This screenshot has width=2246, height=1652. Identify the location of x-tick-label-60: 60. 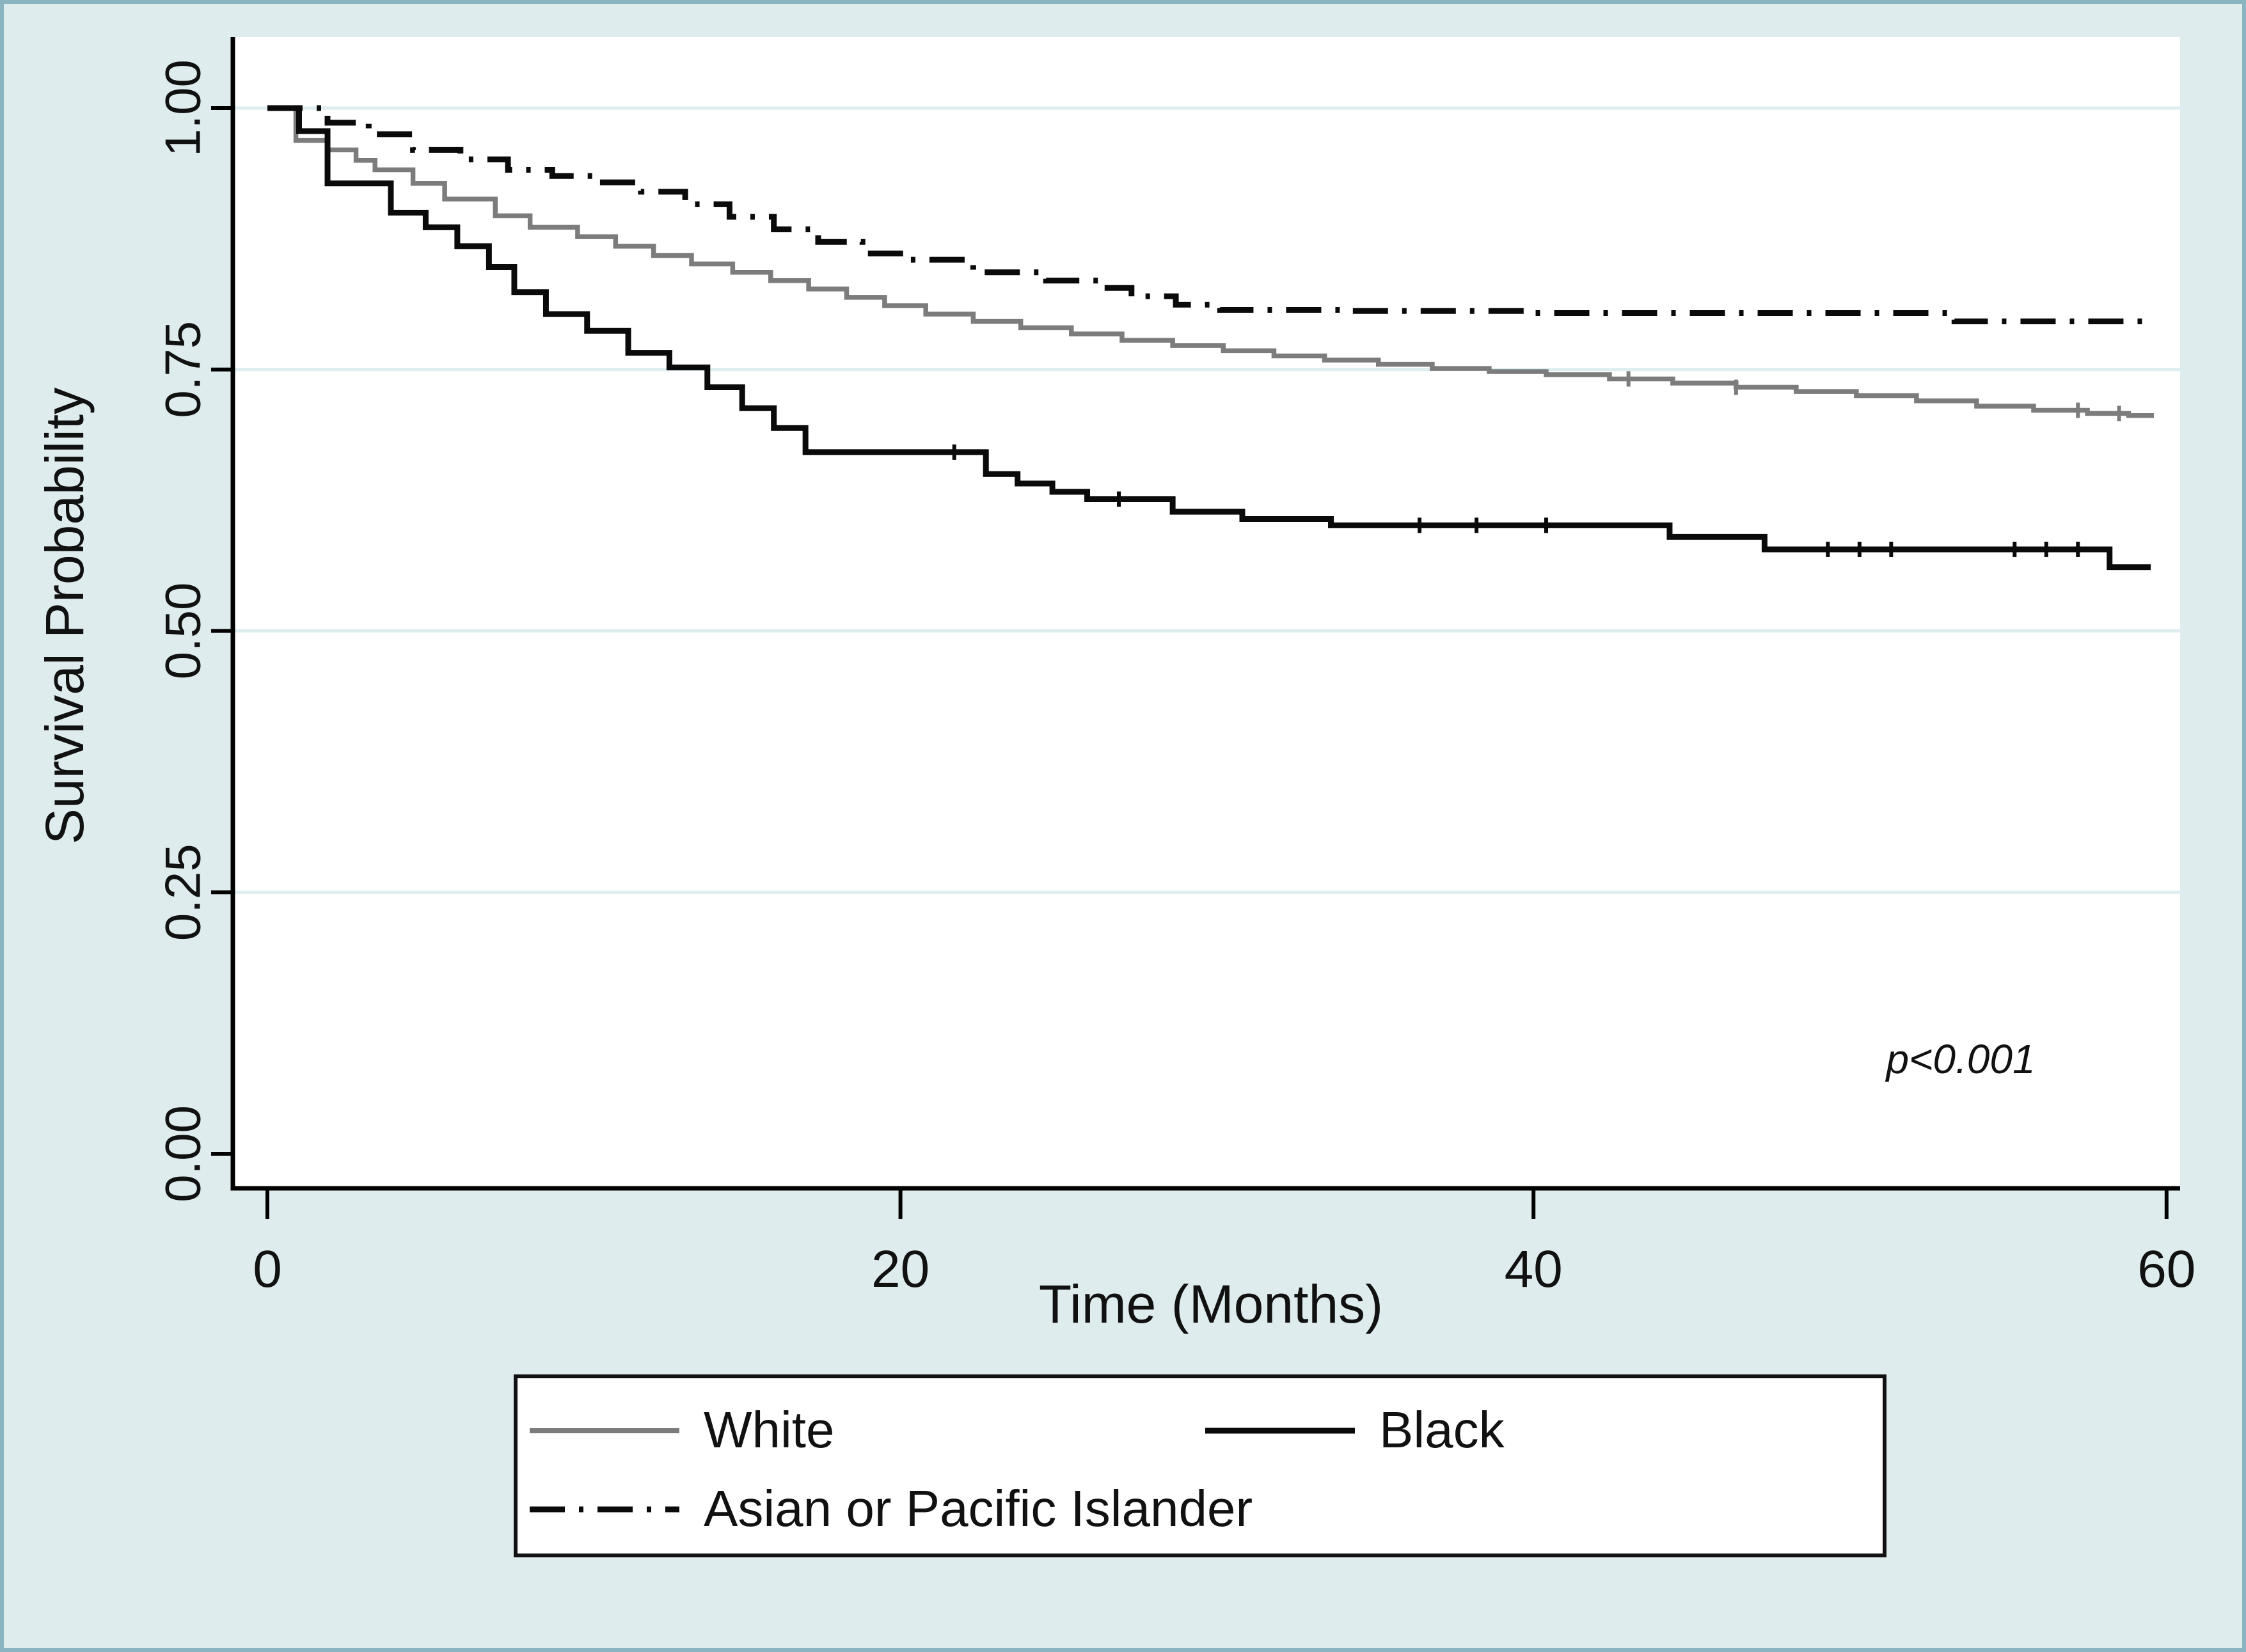
(2166, 1269).